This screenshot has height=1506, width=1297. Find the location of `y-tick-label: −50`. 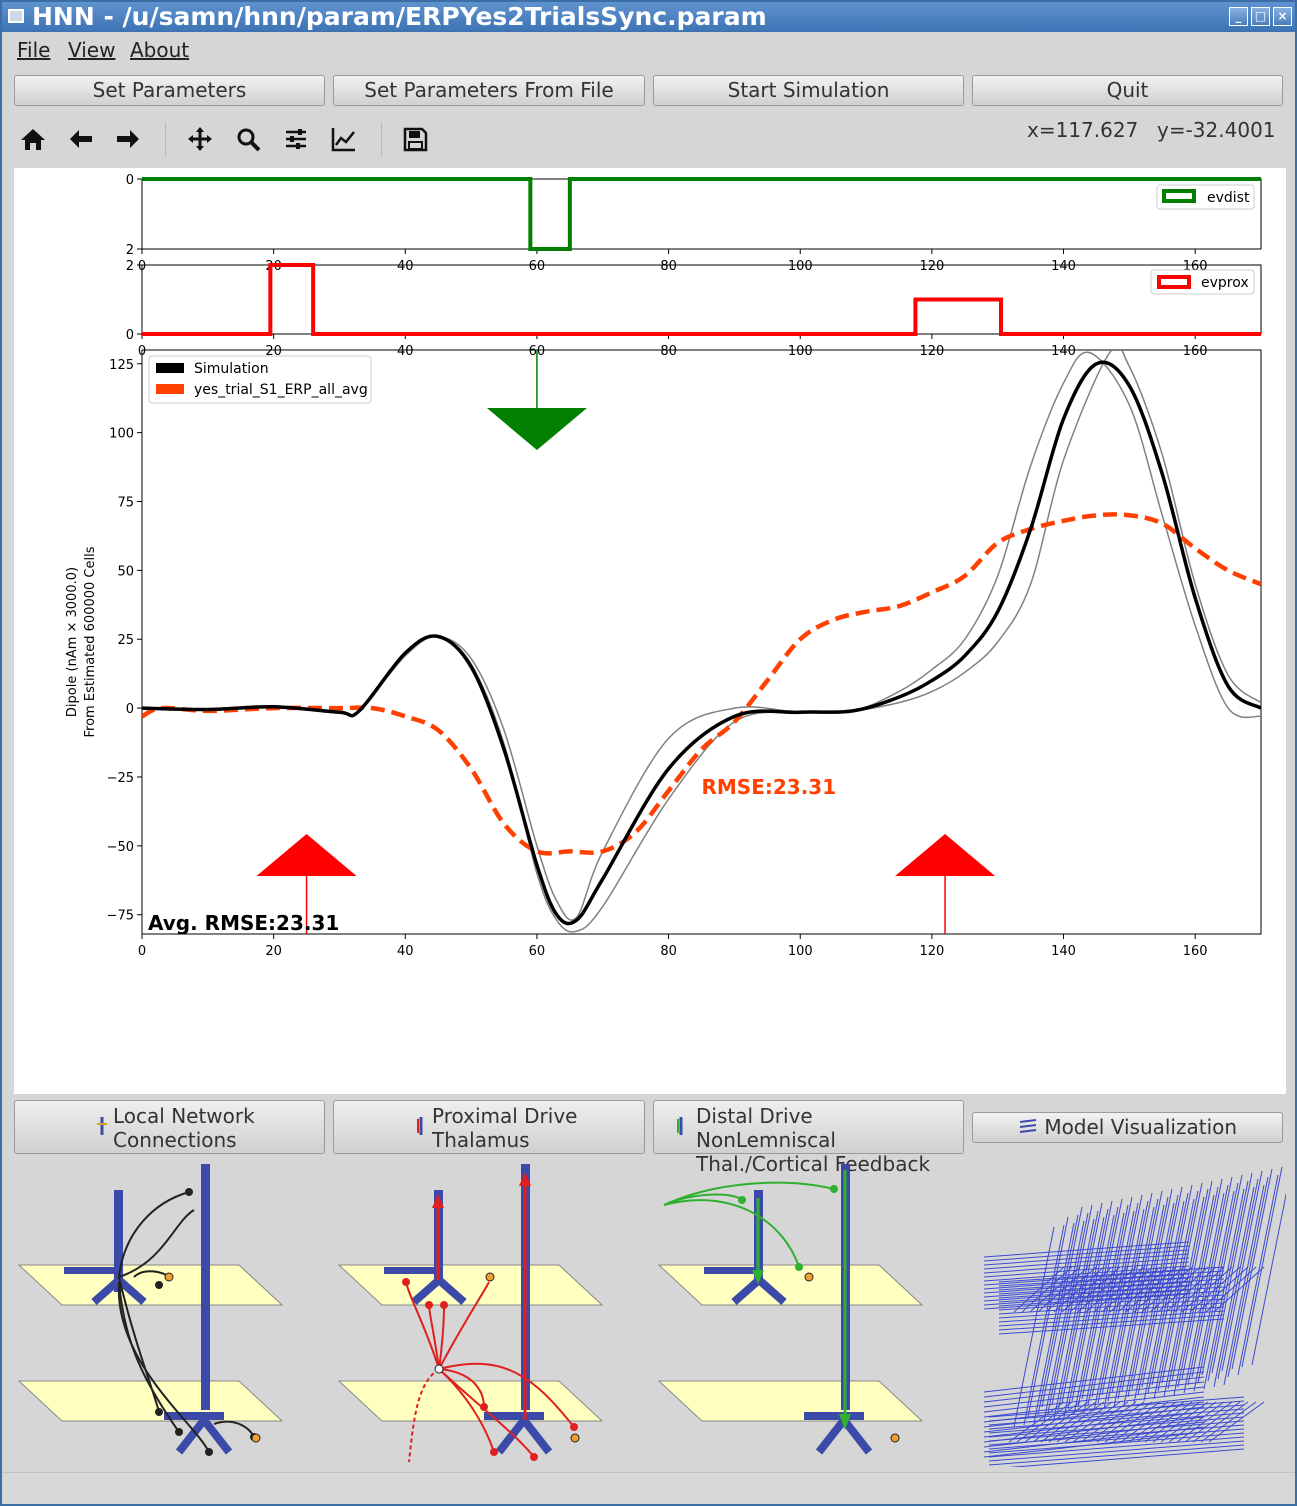

y-tick-label: −50 is located at coordinates (120, 847).